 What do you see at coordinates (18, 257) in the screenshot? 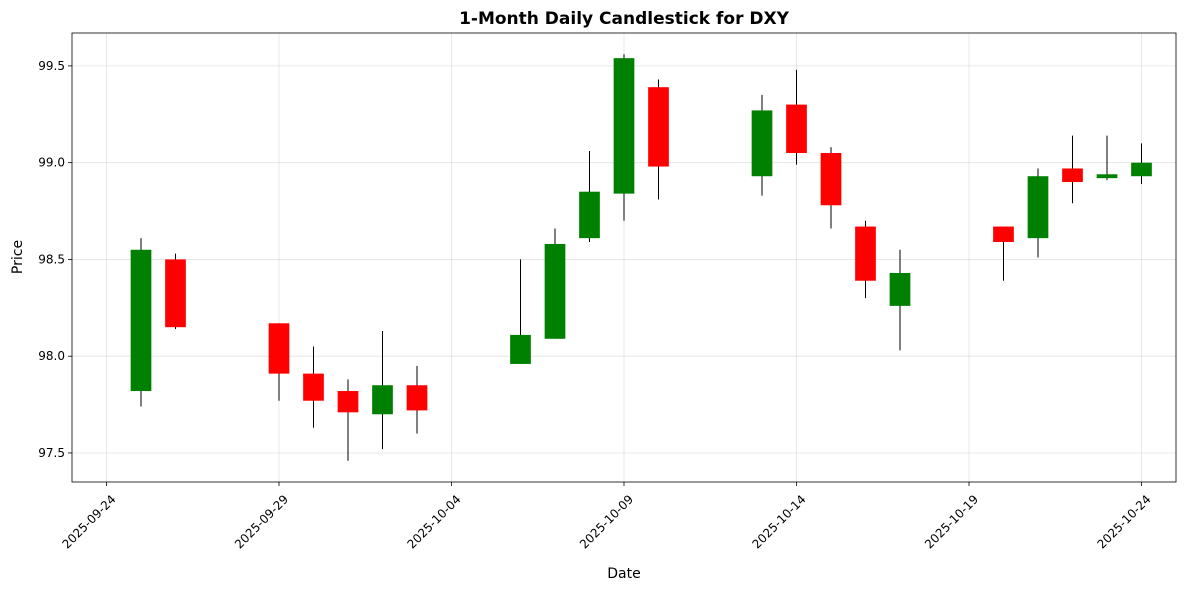
I see `y-axis-label: Price` at bounding box center [18, 257].